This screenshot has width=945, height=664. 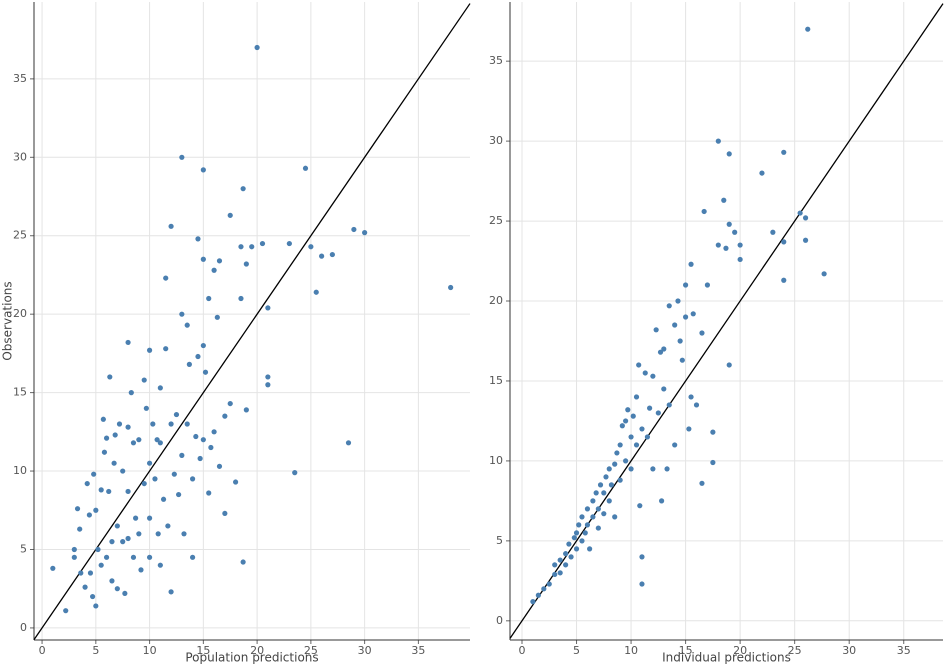 What do you see at coordinates (631, 650) in the screenshot?
I see `x-tick-label: 10` at bounding box center [631, 650].